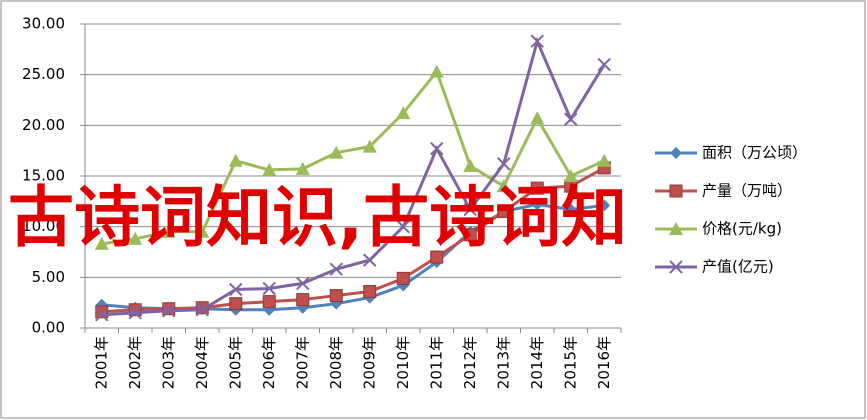 The image size is (867, 420). What do you see at coordinates (604, 362) in the screenshot?
I see `x-tick-label: 2016年` at bounding box center [604, 362].